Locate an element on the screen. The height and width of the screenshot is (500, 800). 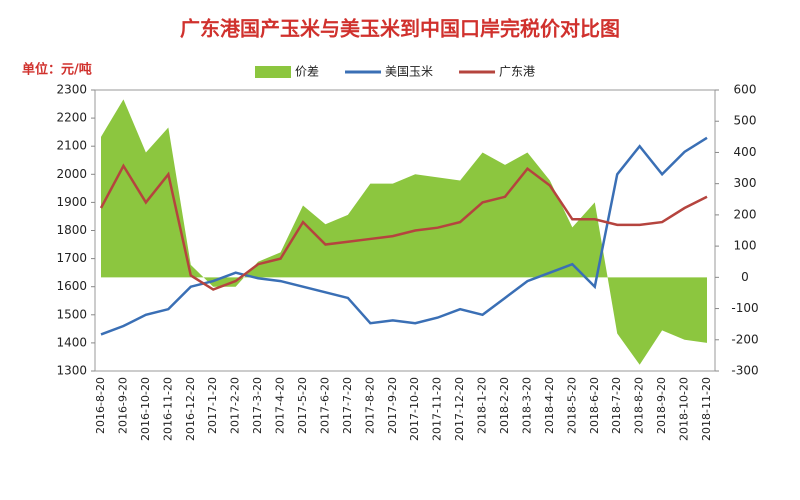
x-tick-label: 2018-10-20 is located at coordinates (684, 409).